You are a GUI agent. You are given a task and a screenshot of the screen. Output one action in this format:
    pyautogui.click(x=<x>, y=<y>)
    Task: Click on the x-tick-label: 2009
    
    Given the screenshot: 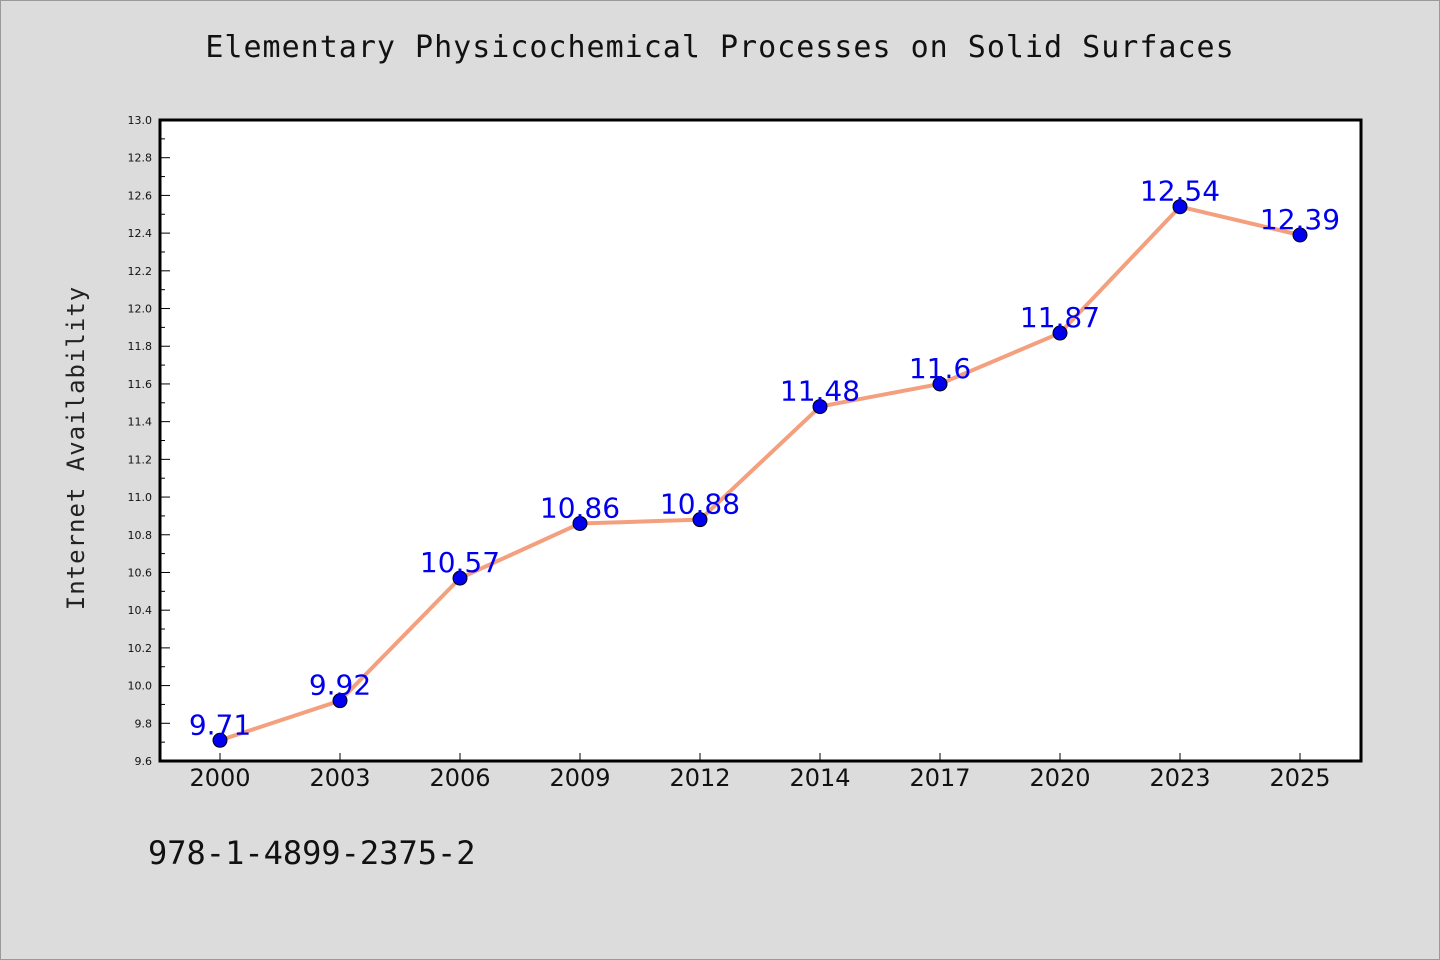 What is the action you would take?
    pyautogui.click(x=579, y=778)
    